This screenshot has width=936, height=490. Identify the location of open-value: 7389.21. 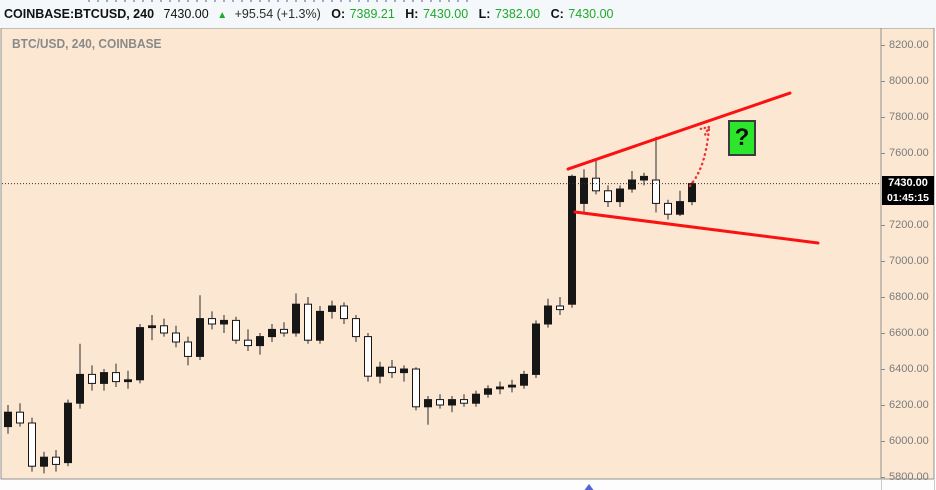
(372, 14).